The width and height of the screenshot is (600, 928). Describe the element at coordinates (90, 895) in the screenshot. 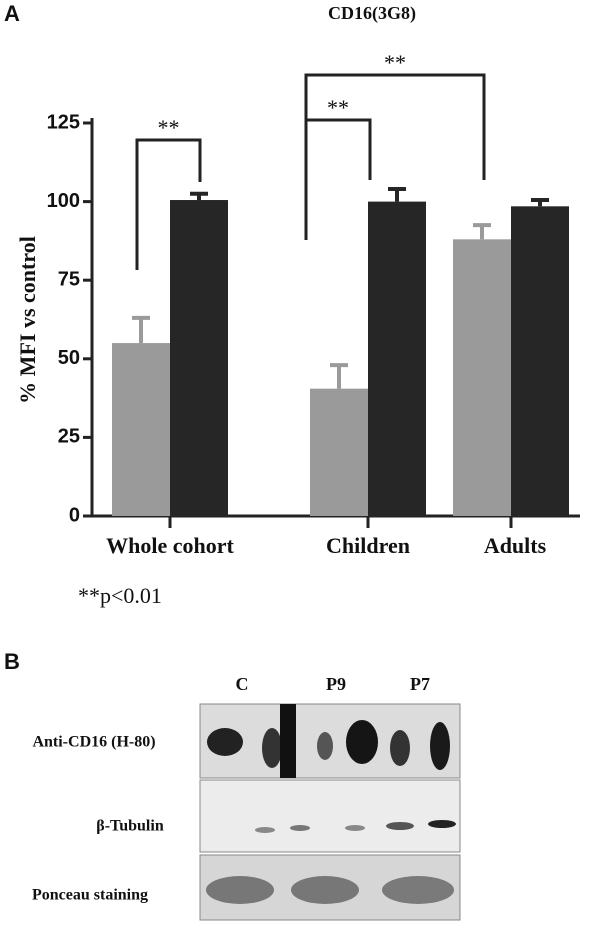

I see `row-label: Ponceau staining` at that location.